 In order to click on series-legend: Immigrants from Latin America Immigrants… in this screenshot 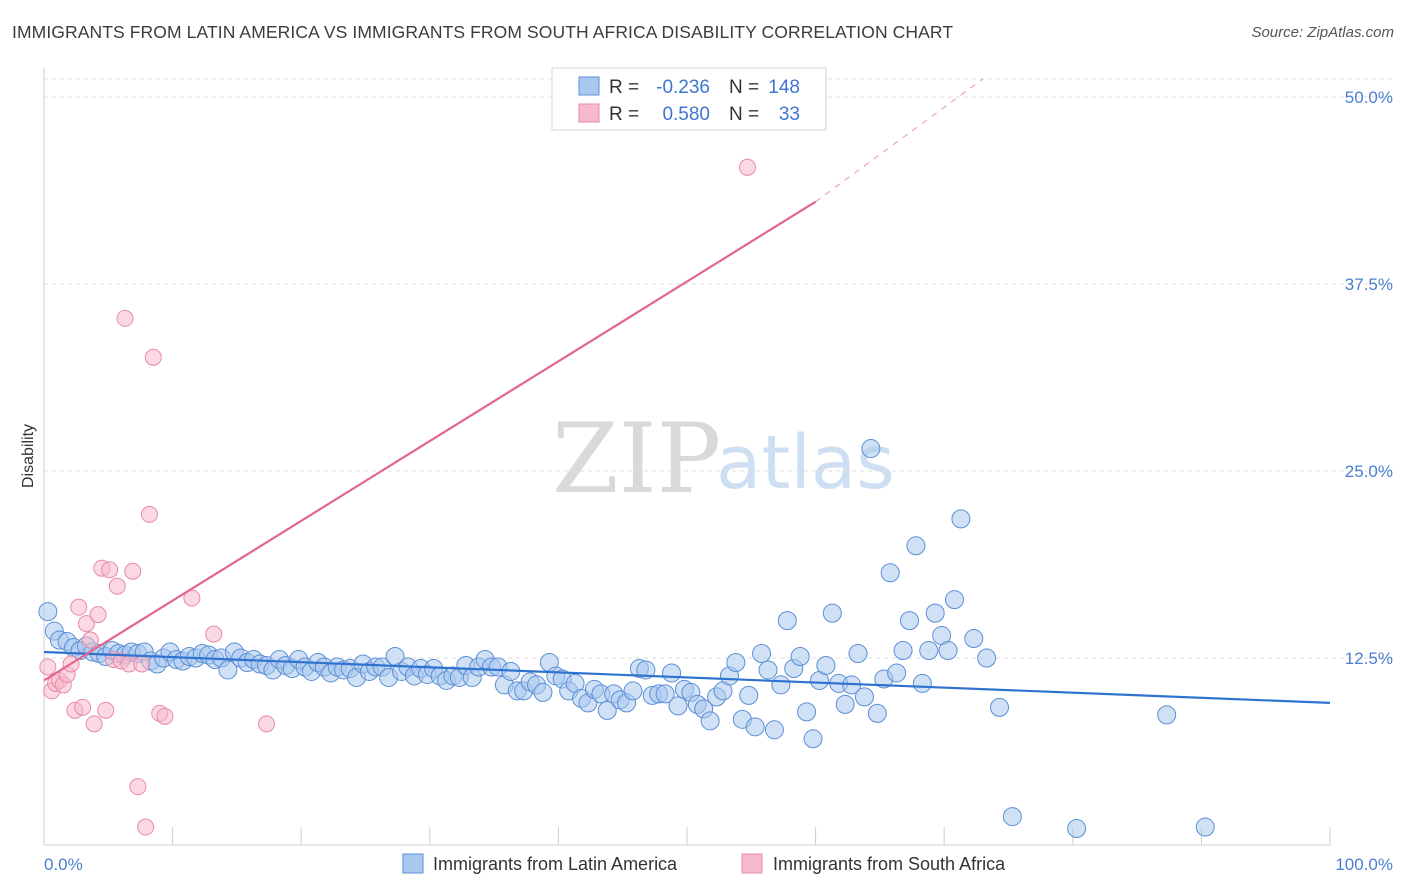, I will do `click(704, 863)`.